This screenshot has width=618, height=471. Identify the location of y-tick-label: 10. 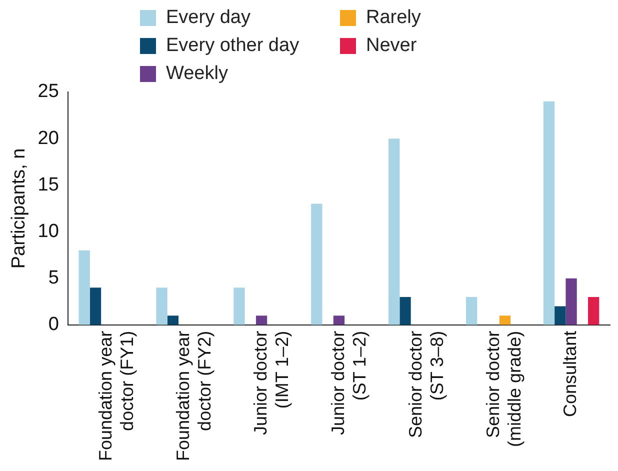
(48, 231).